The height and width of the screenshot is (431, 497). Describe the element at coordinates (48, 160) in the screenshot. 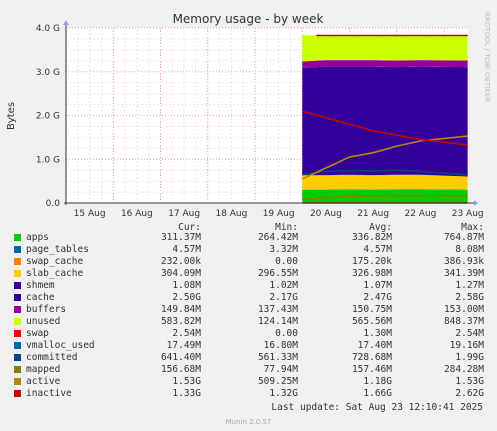

I see `y-tick-label: 1.0 G` at that location.